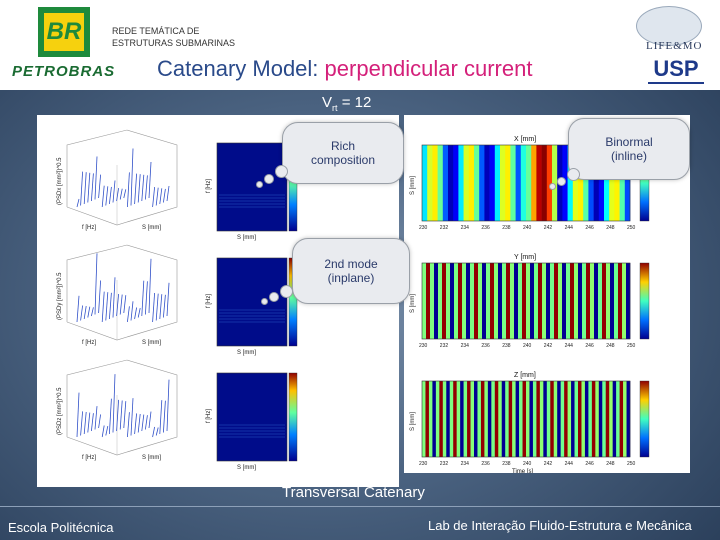 This screenshot has width=720, height=540. What do you see at coordinates (485, 464) in the screenshot?
I see `time-tick-label: 236` at bounding box center [485, 464].